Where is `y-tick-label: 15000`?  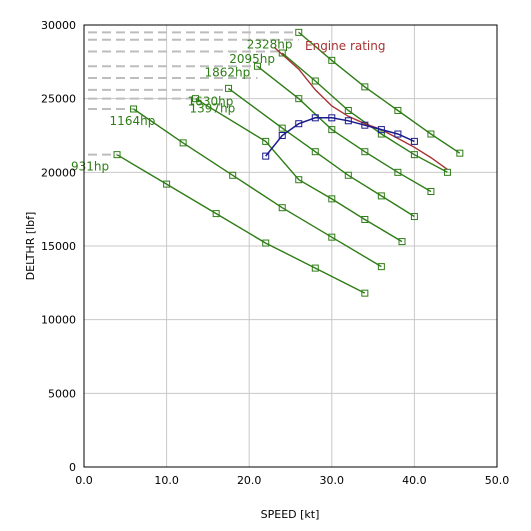 y-tick-label: 15000 is located at coordinates (58, 246).